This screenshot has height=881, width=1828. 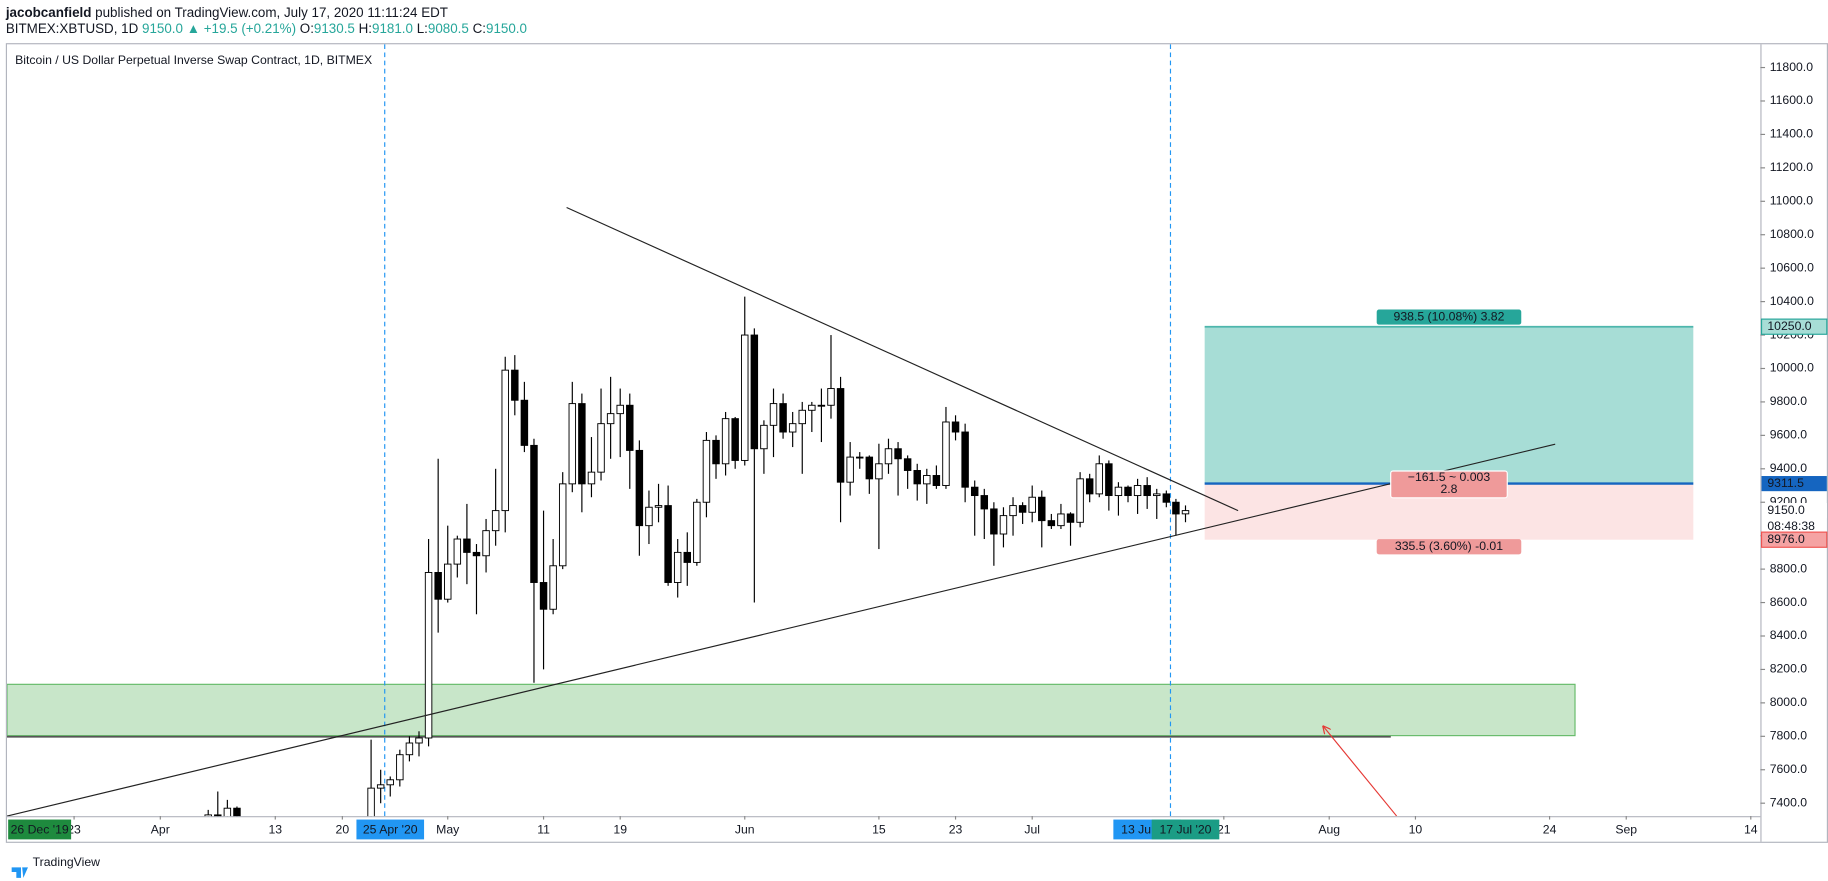 What do you see at coordinates (1785, 483) in the screenshot?
I see `price-label: 9311.5` at bounding box center [1785, 483].